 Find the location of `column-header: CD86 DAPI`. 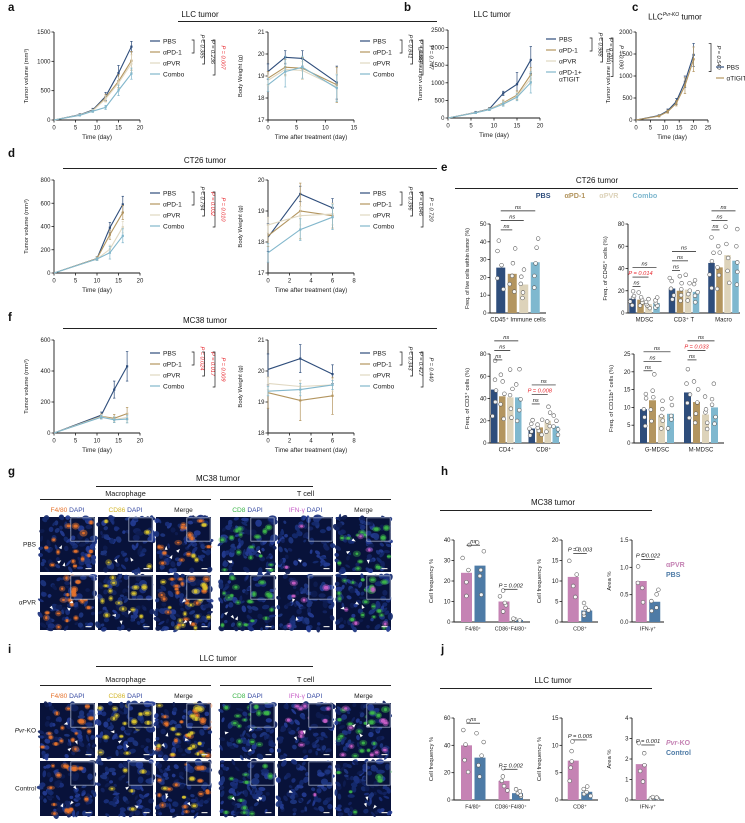

column-header: CD86 DAPI is located at coordinates (125, 510).